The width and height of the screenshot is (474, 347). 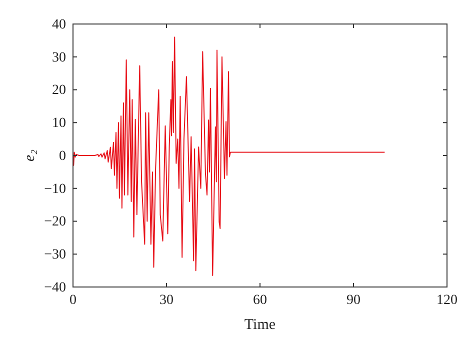 I want to click on y-tick-label: −10, so click(x=55, y=189).